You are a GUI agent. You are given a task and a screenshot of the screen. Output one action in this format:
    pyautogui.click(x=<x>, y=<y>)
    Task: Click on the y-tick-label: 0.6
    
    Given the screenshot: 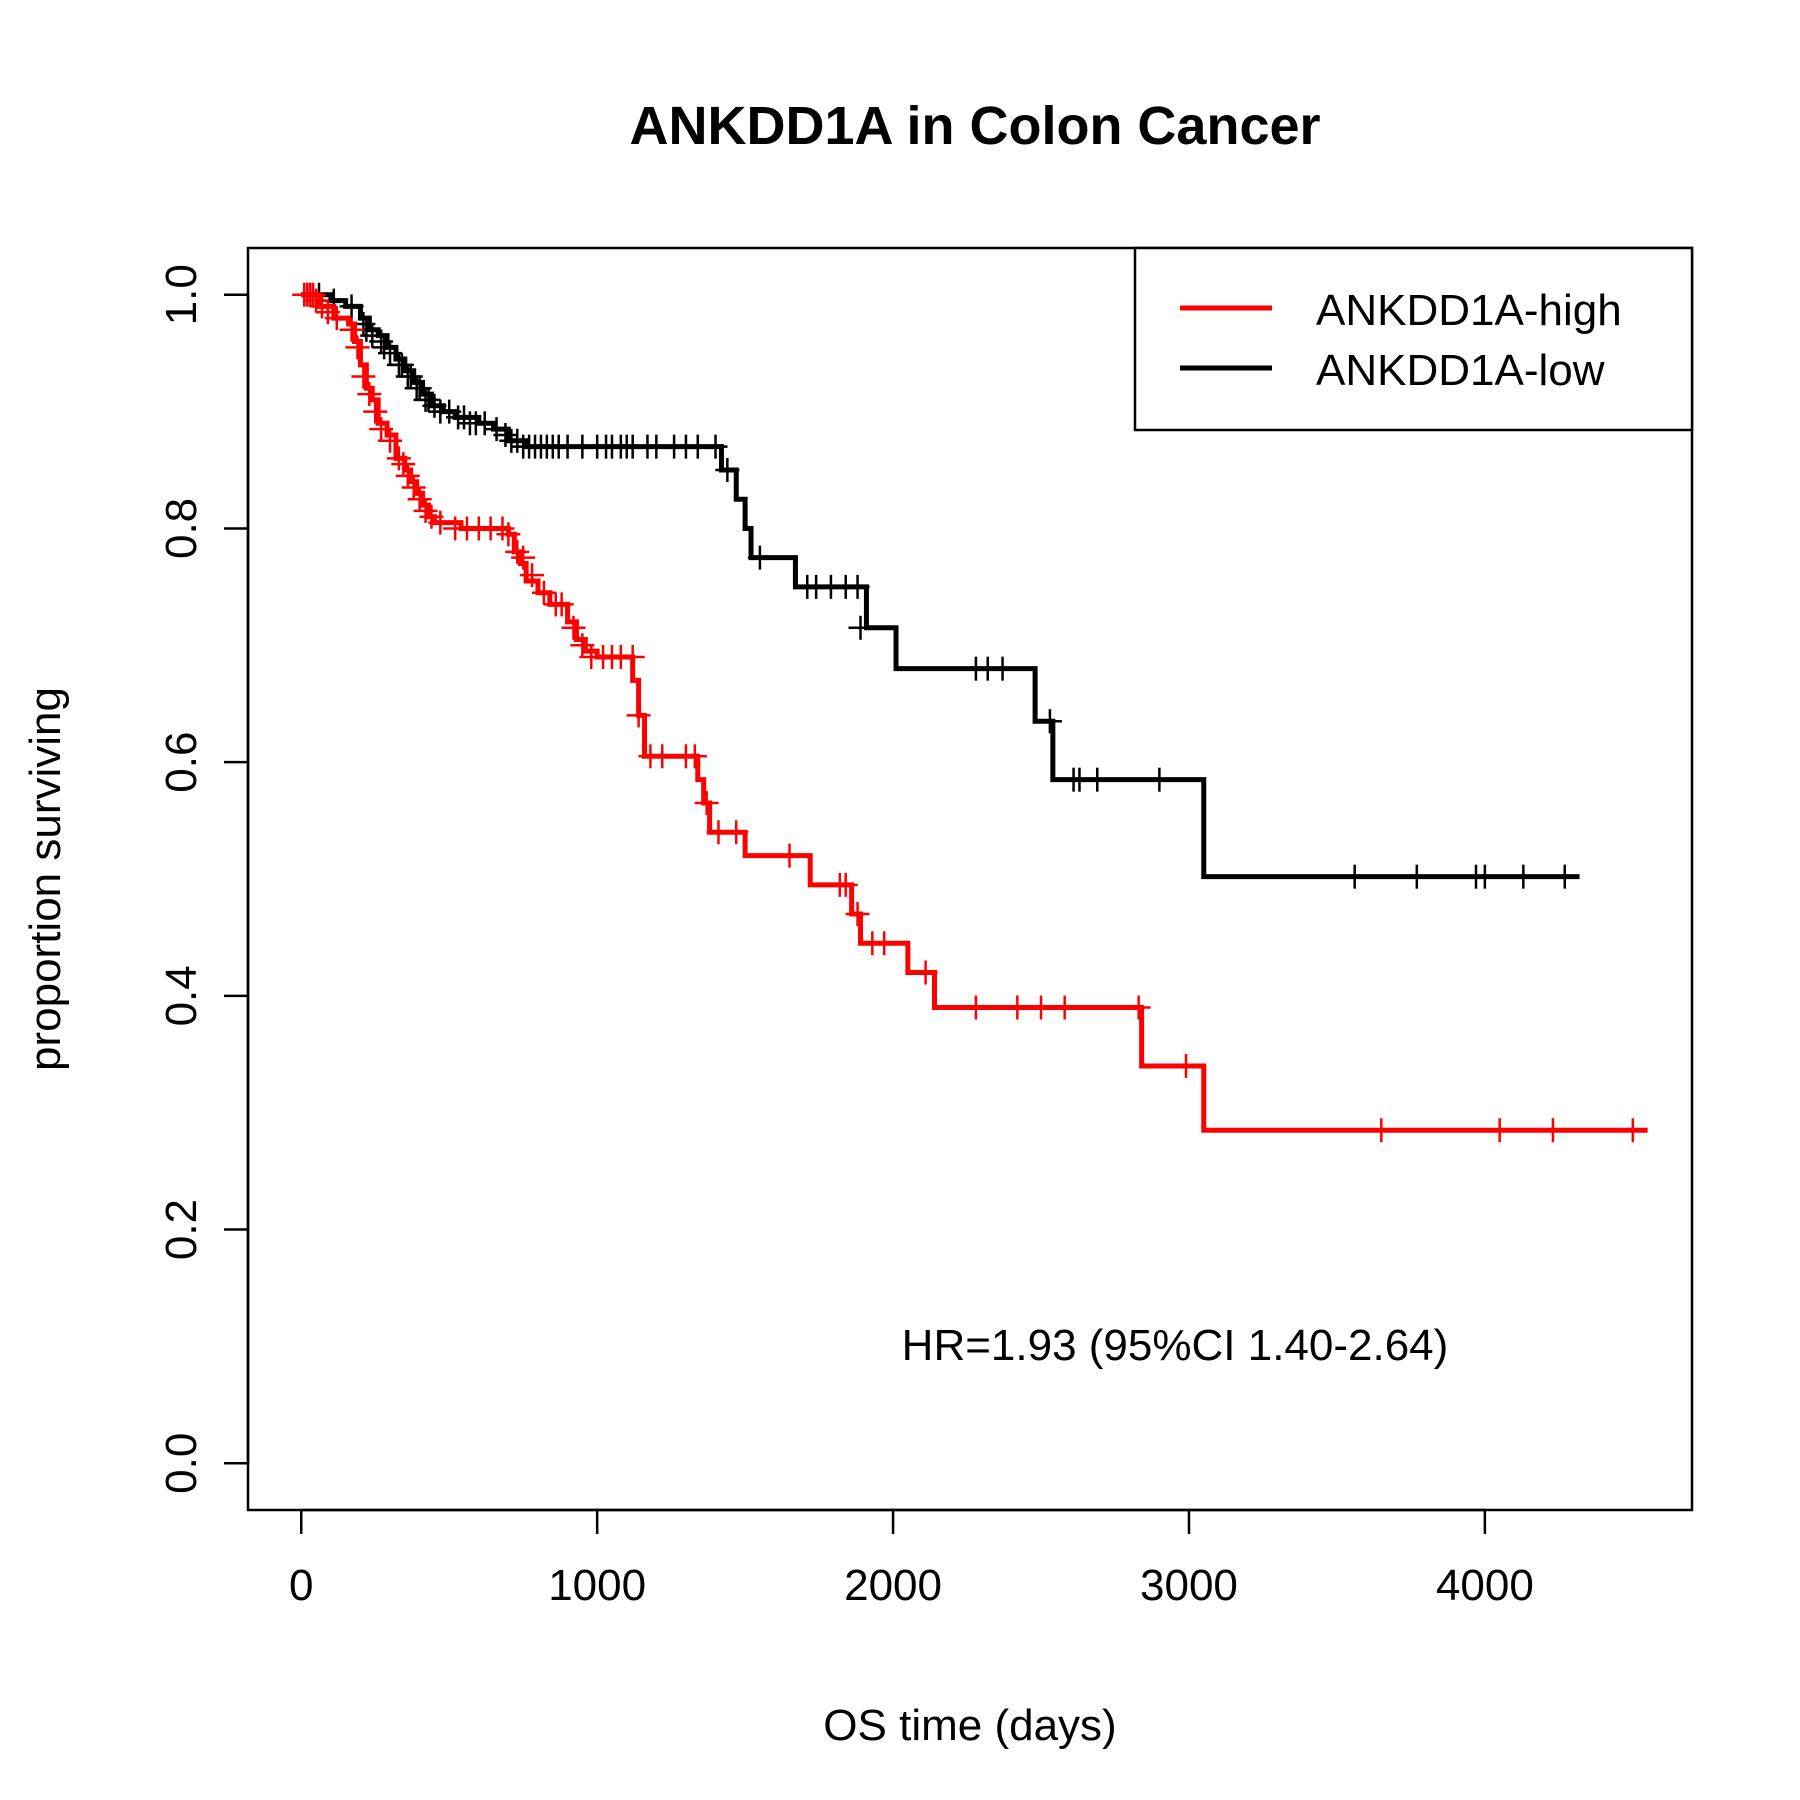 What is the action you would take?
    pyautogui.click(x=181, y=762)
    